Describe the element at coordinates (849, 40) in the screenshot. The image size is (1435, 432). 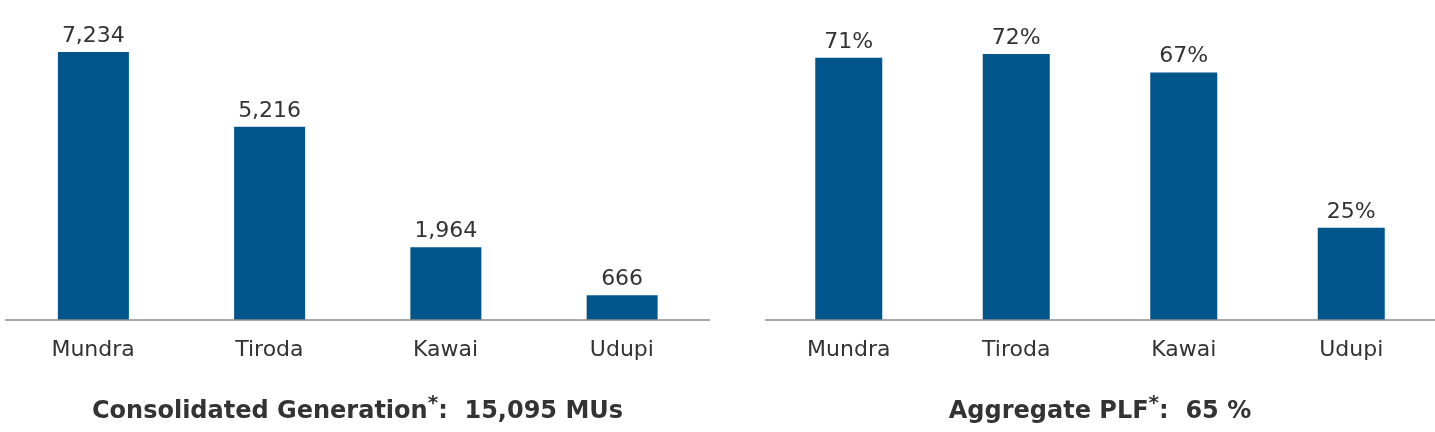
I see `data-label: 71%` at that location.